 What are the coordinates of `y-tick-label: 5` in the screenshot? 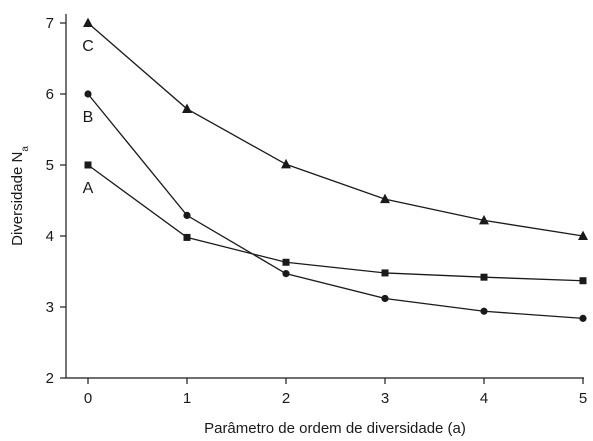 It's located at (50, 165).